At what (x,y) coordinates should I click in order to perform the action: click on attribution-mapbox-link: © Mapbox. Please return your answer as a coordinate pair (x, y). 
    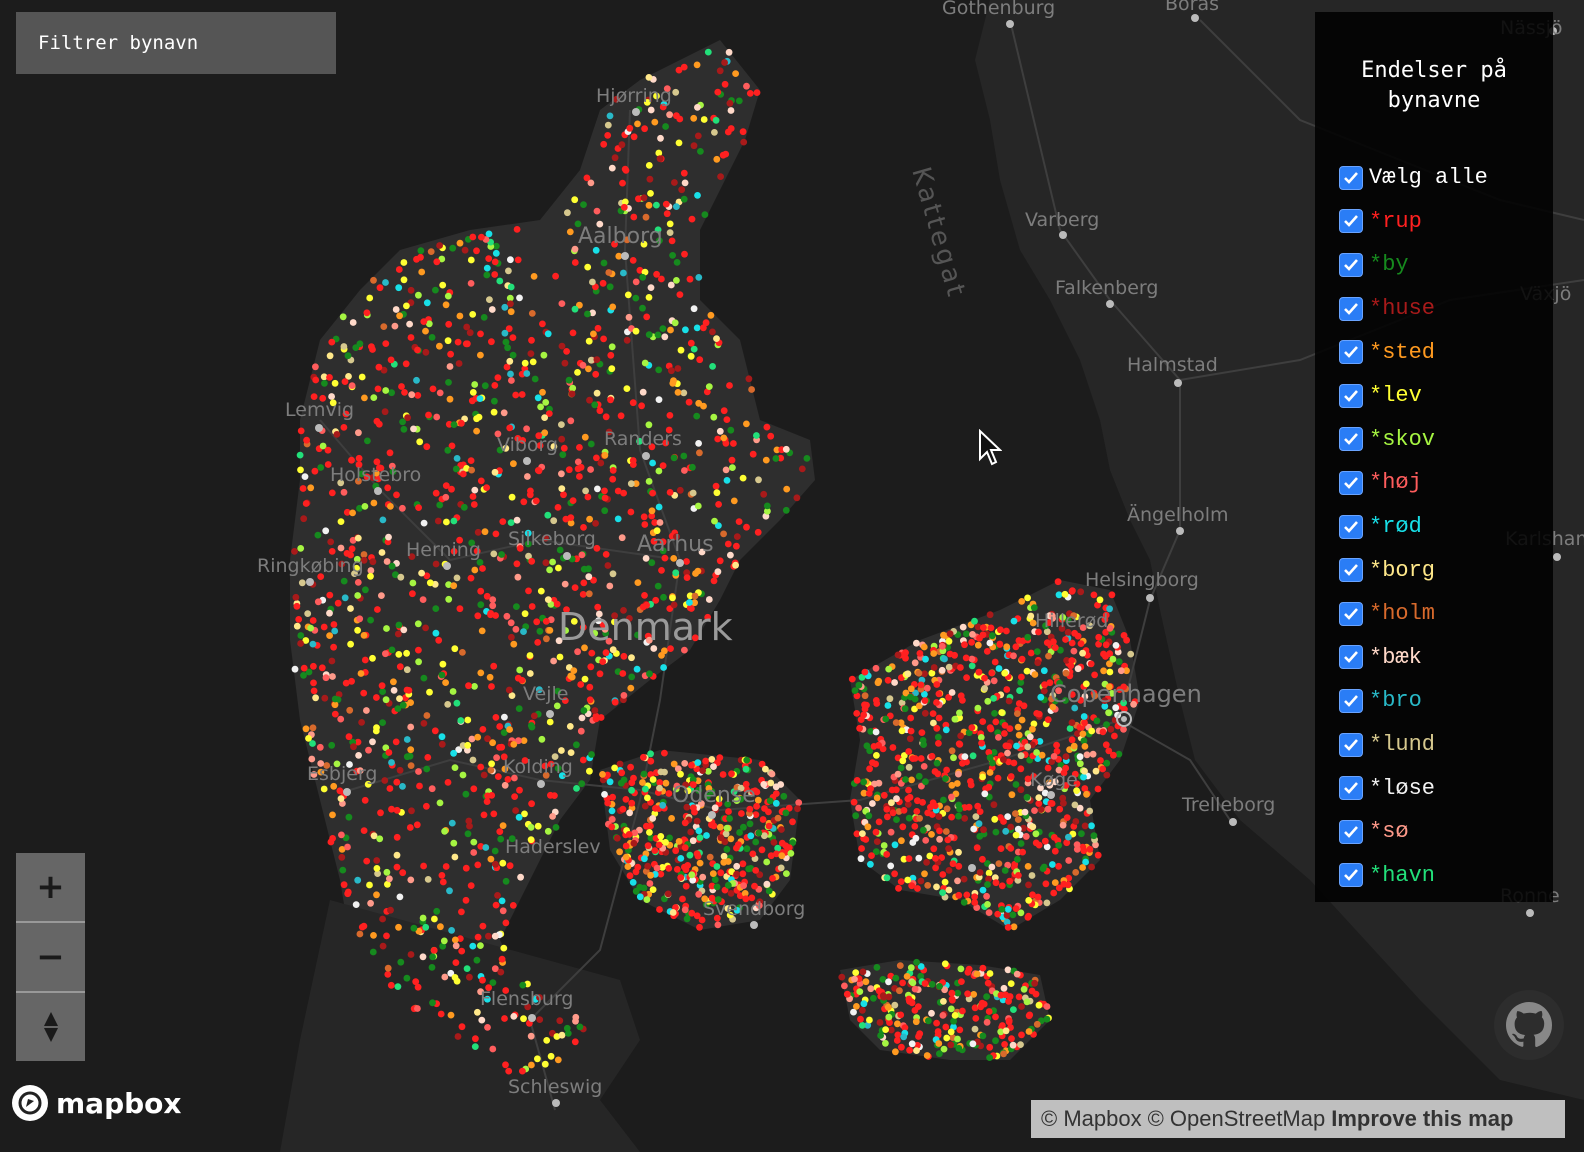
    Looking at the image, I should click on (1091, 1118).